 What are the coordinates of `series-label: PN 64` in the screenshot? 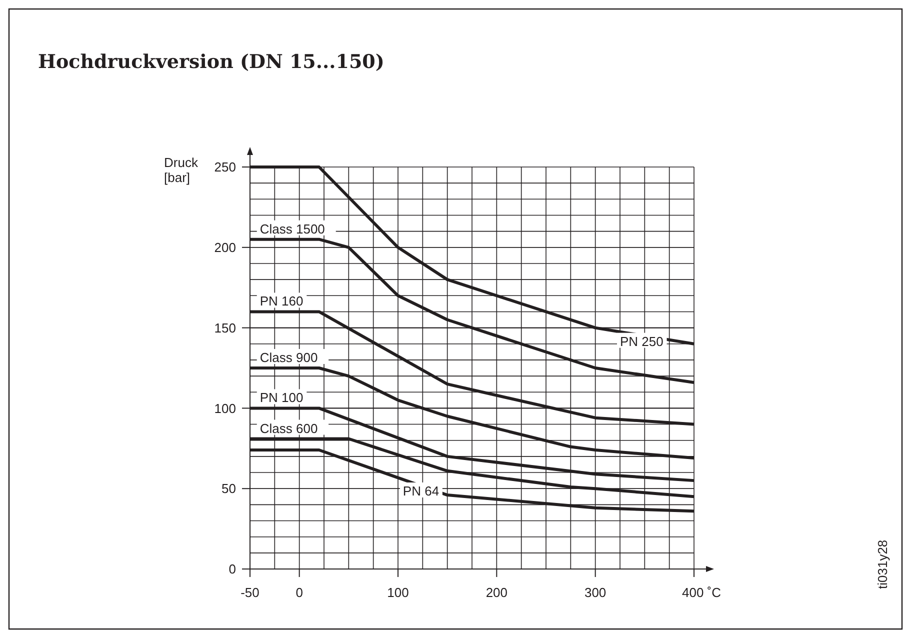 It's located at (421, 490).